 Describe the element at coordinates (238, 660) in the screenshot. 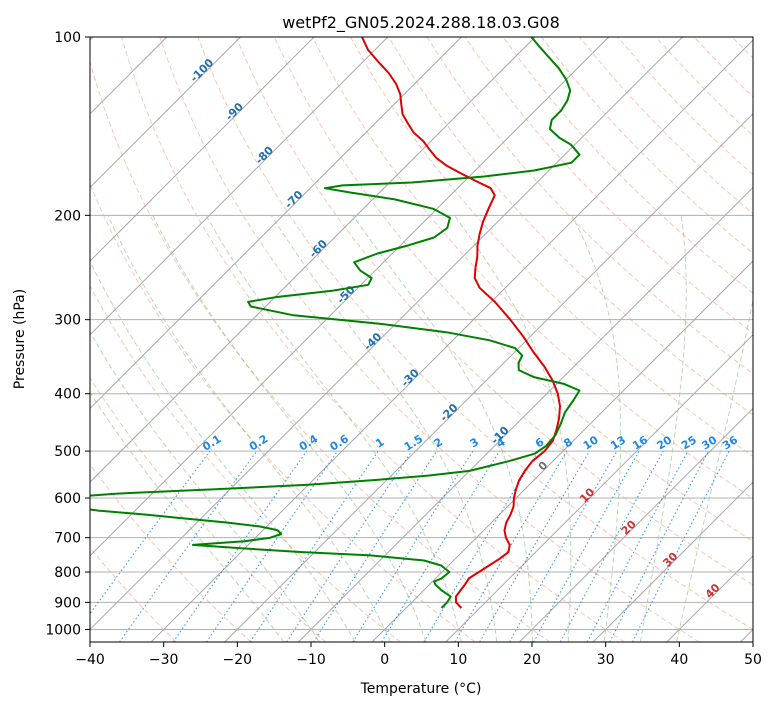

I see `x-tick-label: −20` at that location.